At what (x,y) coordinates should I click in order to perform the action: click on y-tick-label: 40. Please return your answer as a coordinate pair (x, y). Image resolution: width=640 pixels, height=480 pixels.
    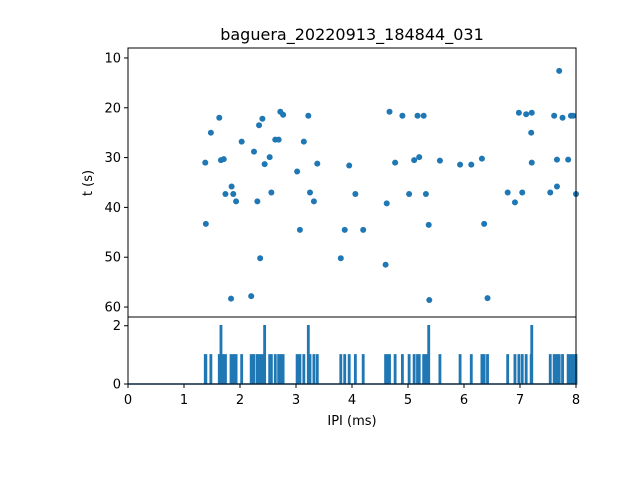
    Looking at the image, I should click on (112, 208).